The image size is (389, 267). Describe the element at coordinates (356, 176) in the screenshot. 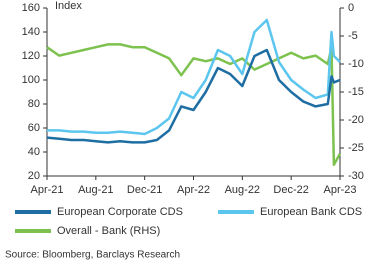

I see `y2-tick-label: -30` at that location.